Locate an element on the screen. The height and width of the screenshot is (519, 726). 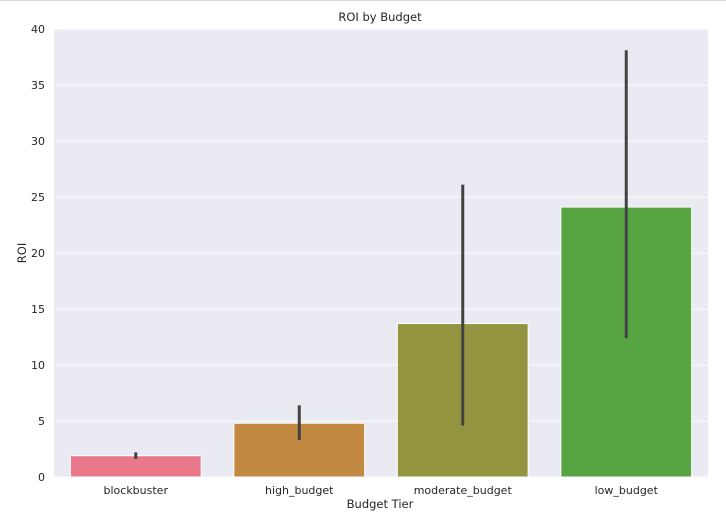
x-axis-label: Budget Tier is located at coordinates (380, 504).